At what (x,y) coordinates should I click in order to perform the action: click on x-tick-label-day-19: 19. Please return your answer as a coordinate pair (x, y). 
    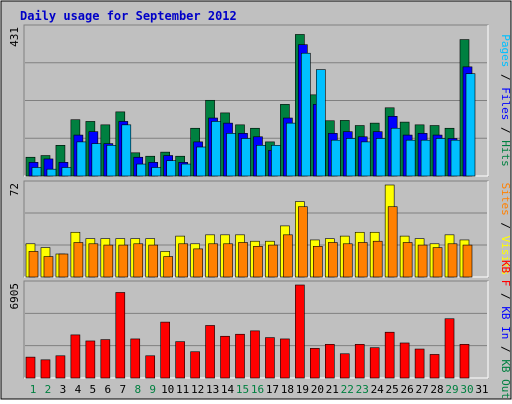
    Looking at the image, I should click on (302, 389).